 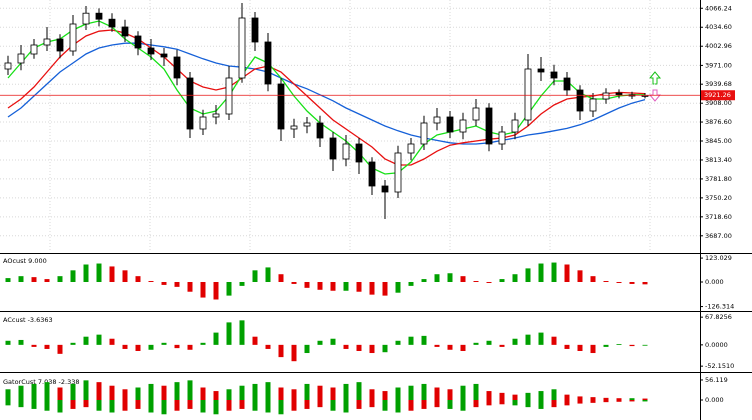 I want to click on y-tick-label: 4066.24, so click(x=718, y=8).